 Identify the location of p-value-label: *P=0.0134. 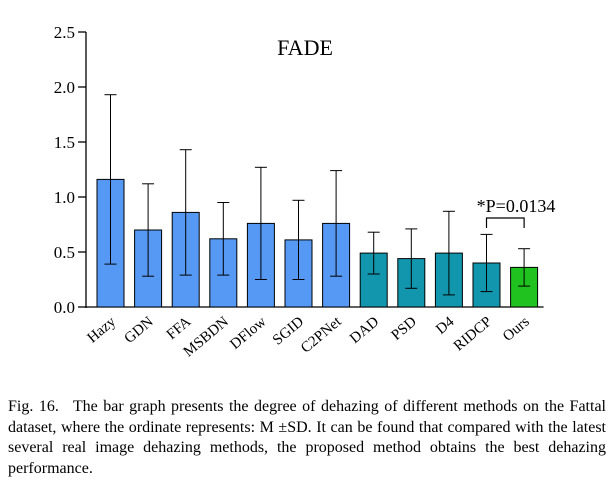
(516, 206).